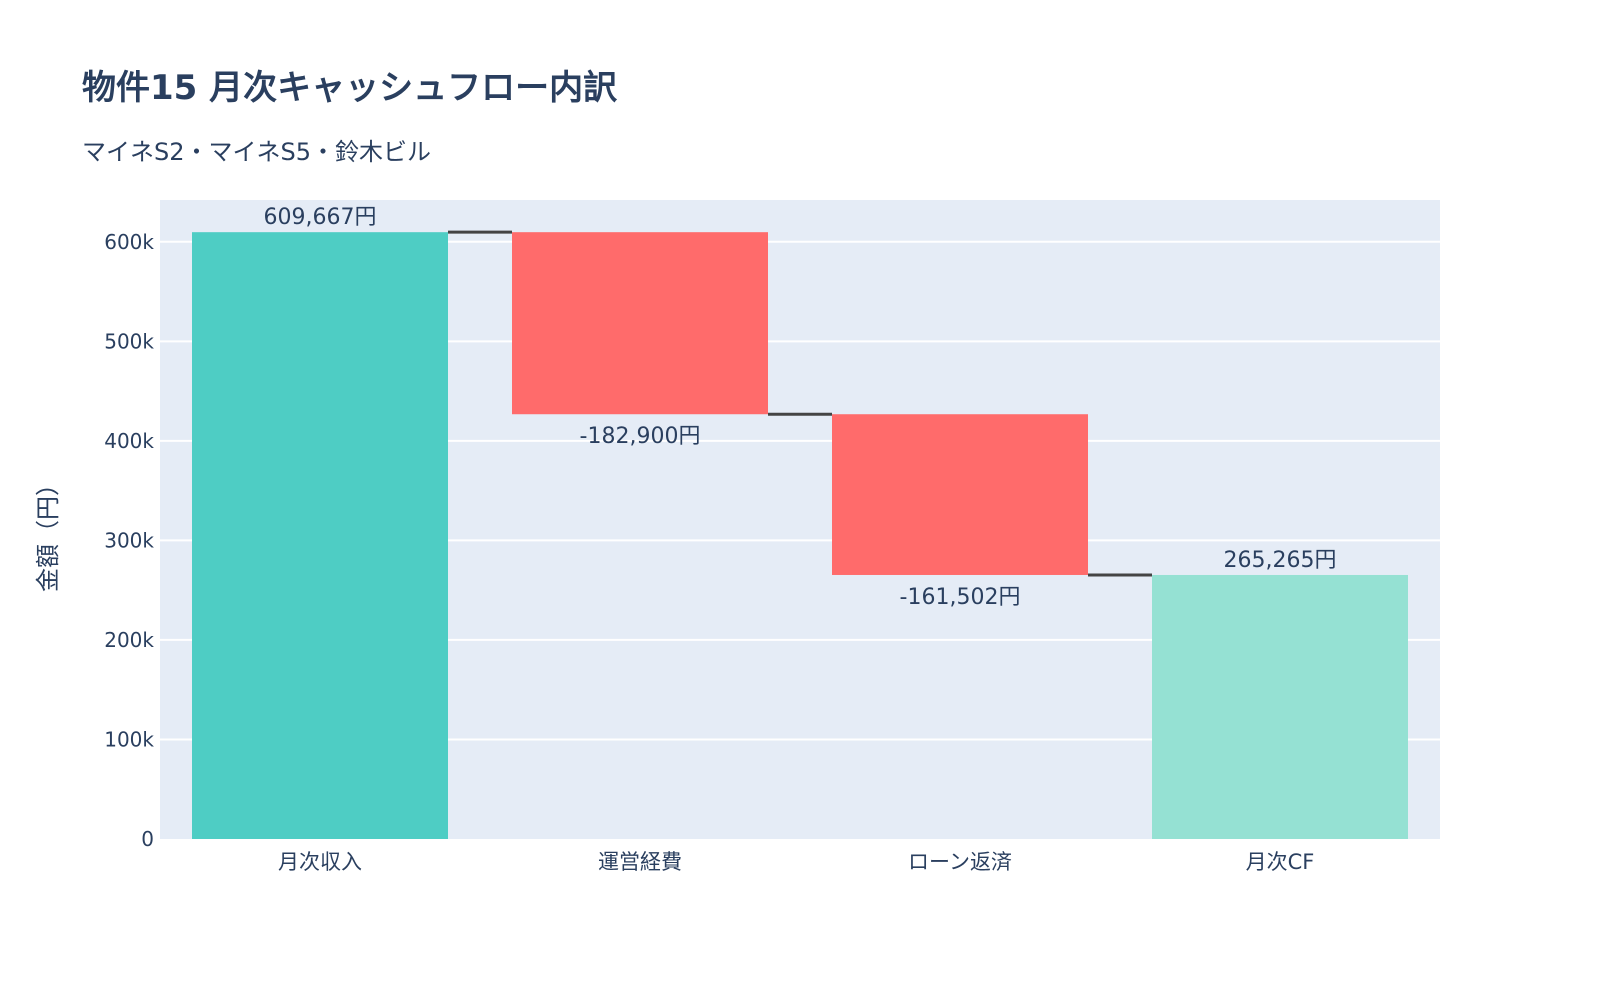  Describe the element at coordinates (257, 152) in the screenshot. I see `chart-subtitle: マイネS2・マイネS5・鈴木ビル` at that location.